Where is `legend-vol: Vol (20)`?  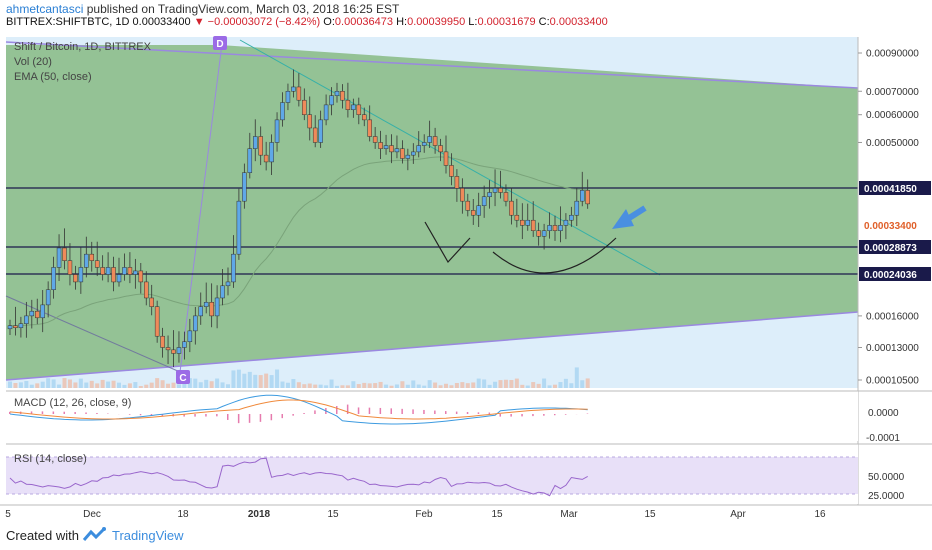 legend-vol: Vol (20) is located at coordinates (33, 62).